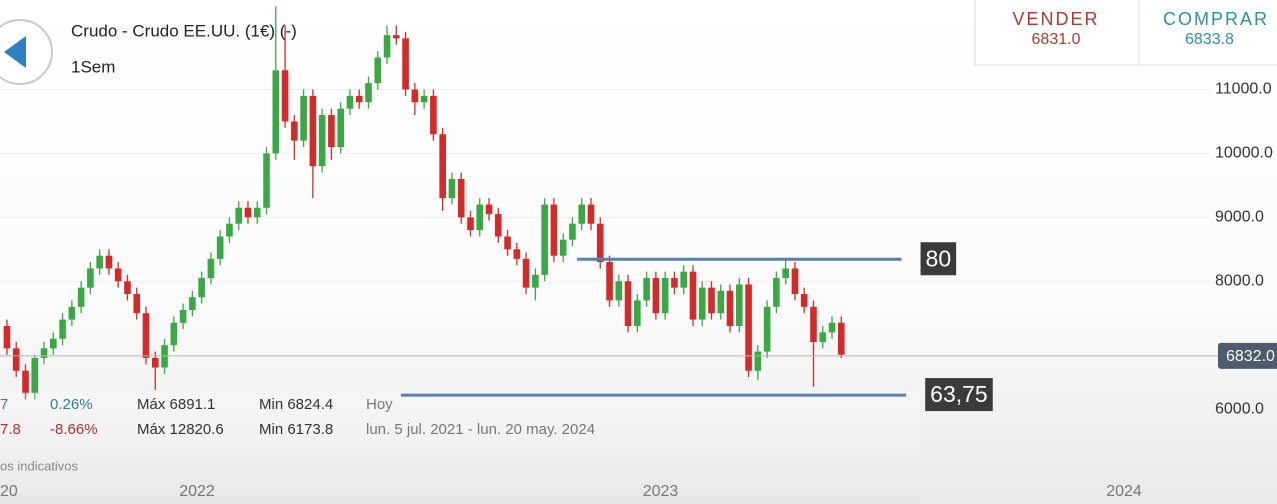 This screenshot has width=1277, height=504. I want to click on instrument-title: Crudo - Crudo EE.UU. (1€) (-), so click(184, 30).